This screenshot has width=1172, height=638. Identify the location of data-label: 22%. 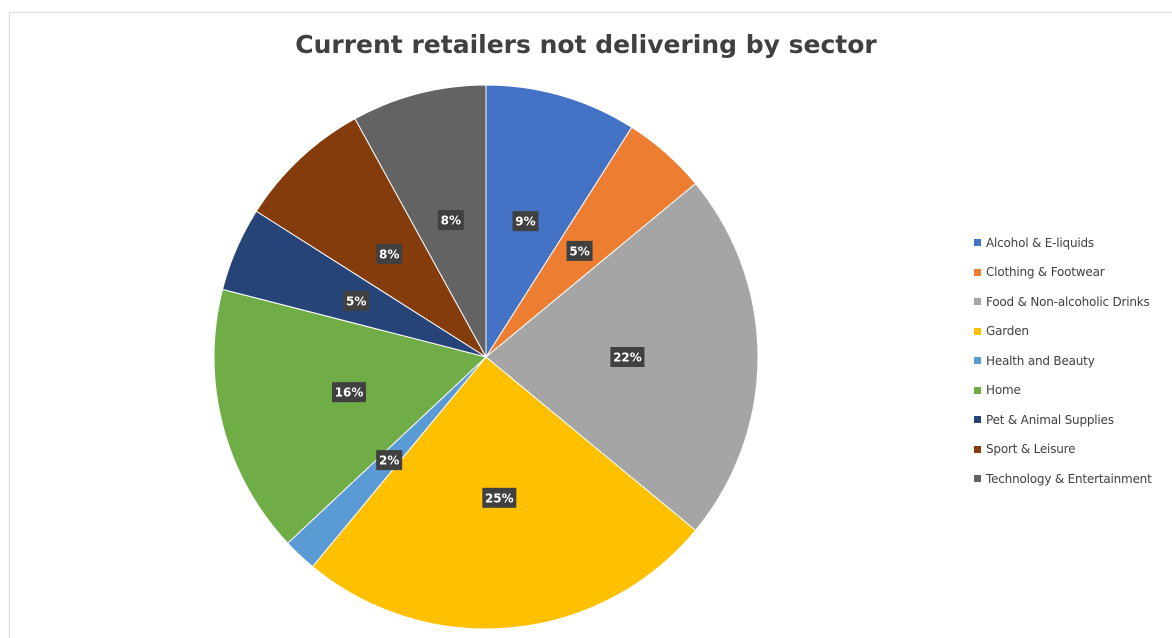
(627, 358).